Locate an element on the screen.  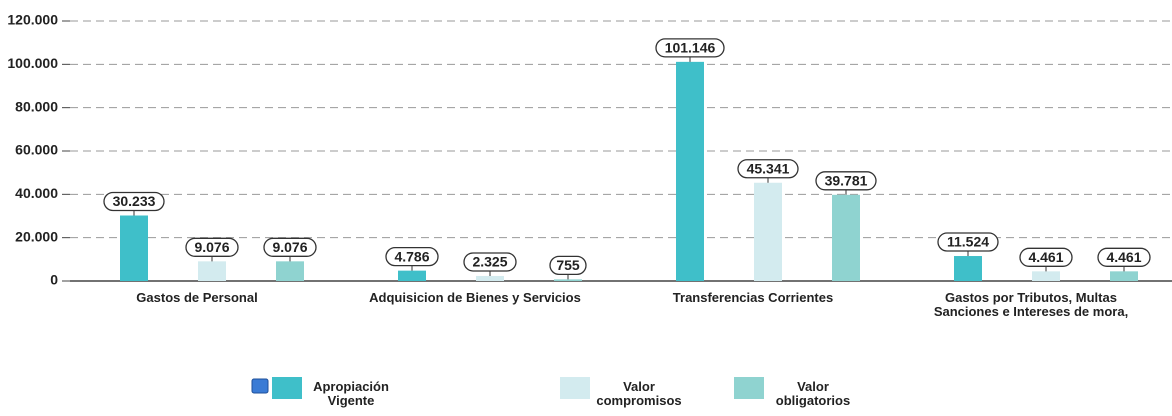
value-label: 39.781 is located at coordinates (846, 181).